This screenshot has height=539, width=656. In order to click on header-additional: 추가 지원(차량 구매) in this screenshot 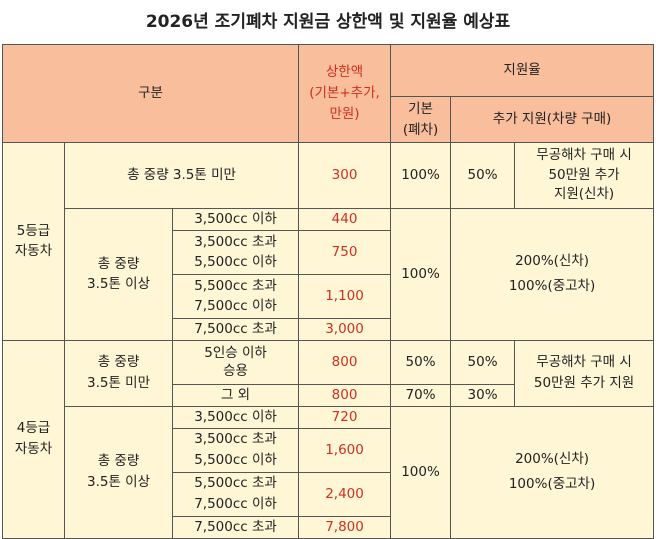, I will do `click(552, 119)`.